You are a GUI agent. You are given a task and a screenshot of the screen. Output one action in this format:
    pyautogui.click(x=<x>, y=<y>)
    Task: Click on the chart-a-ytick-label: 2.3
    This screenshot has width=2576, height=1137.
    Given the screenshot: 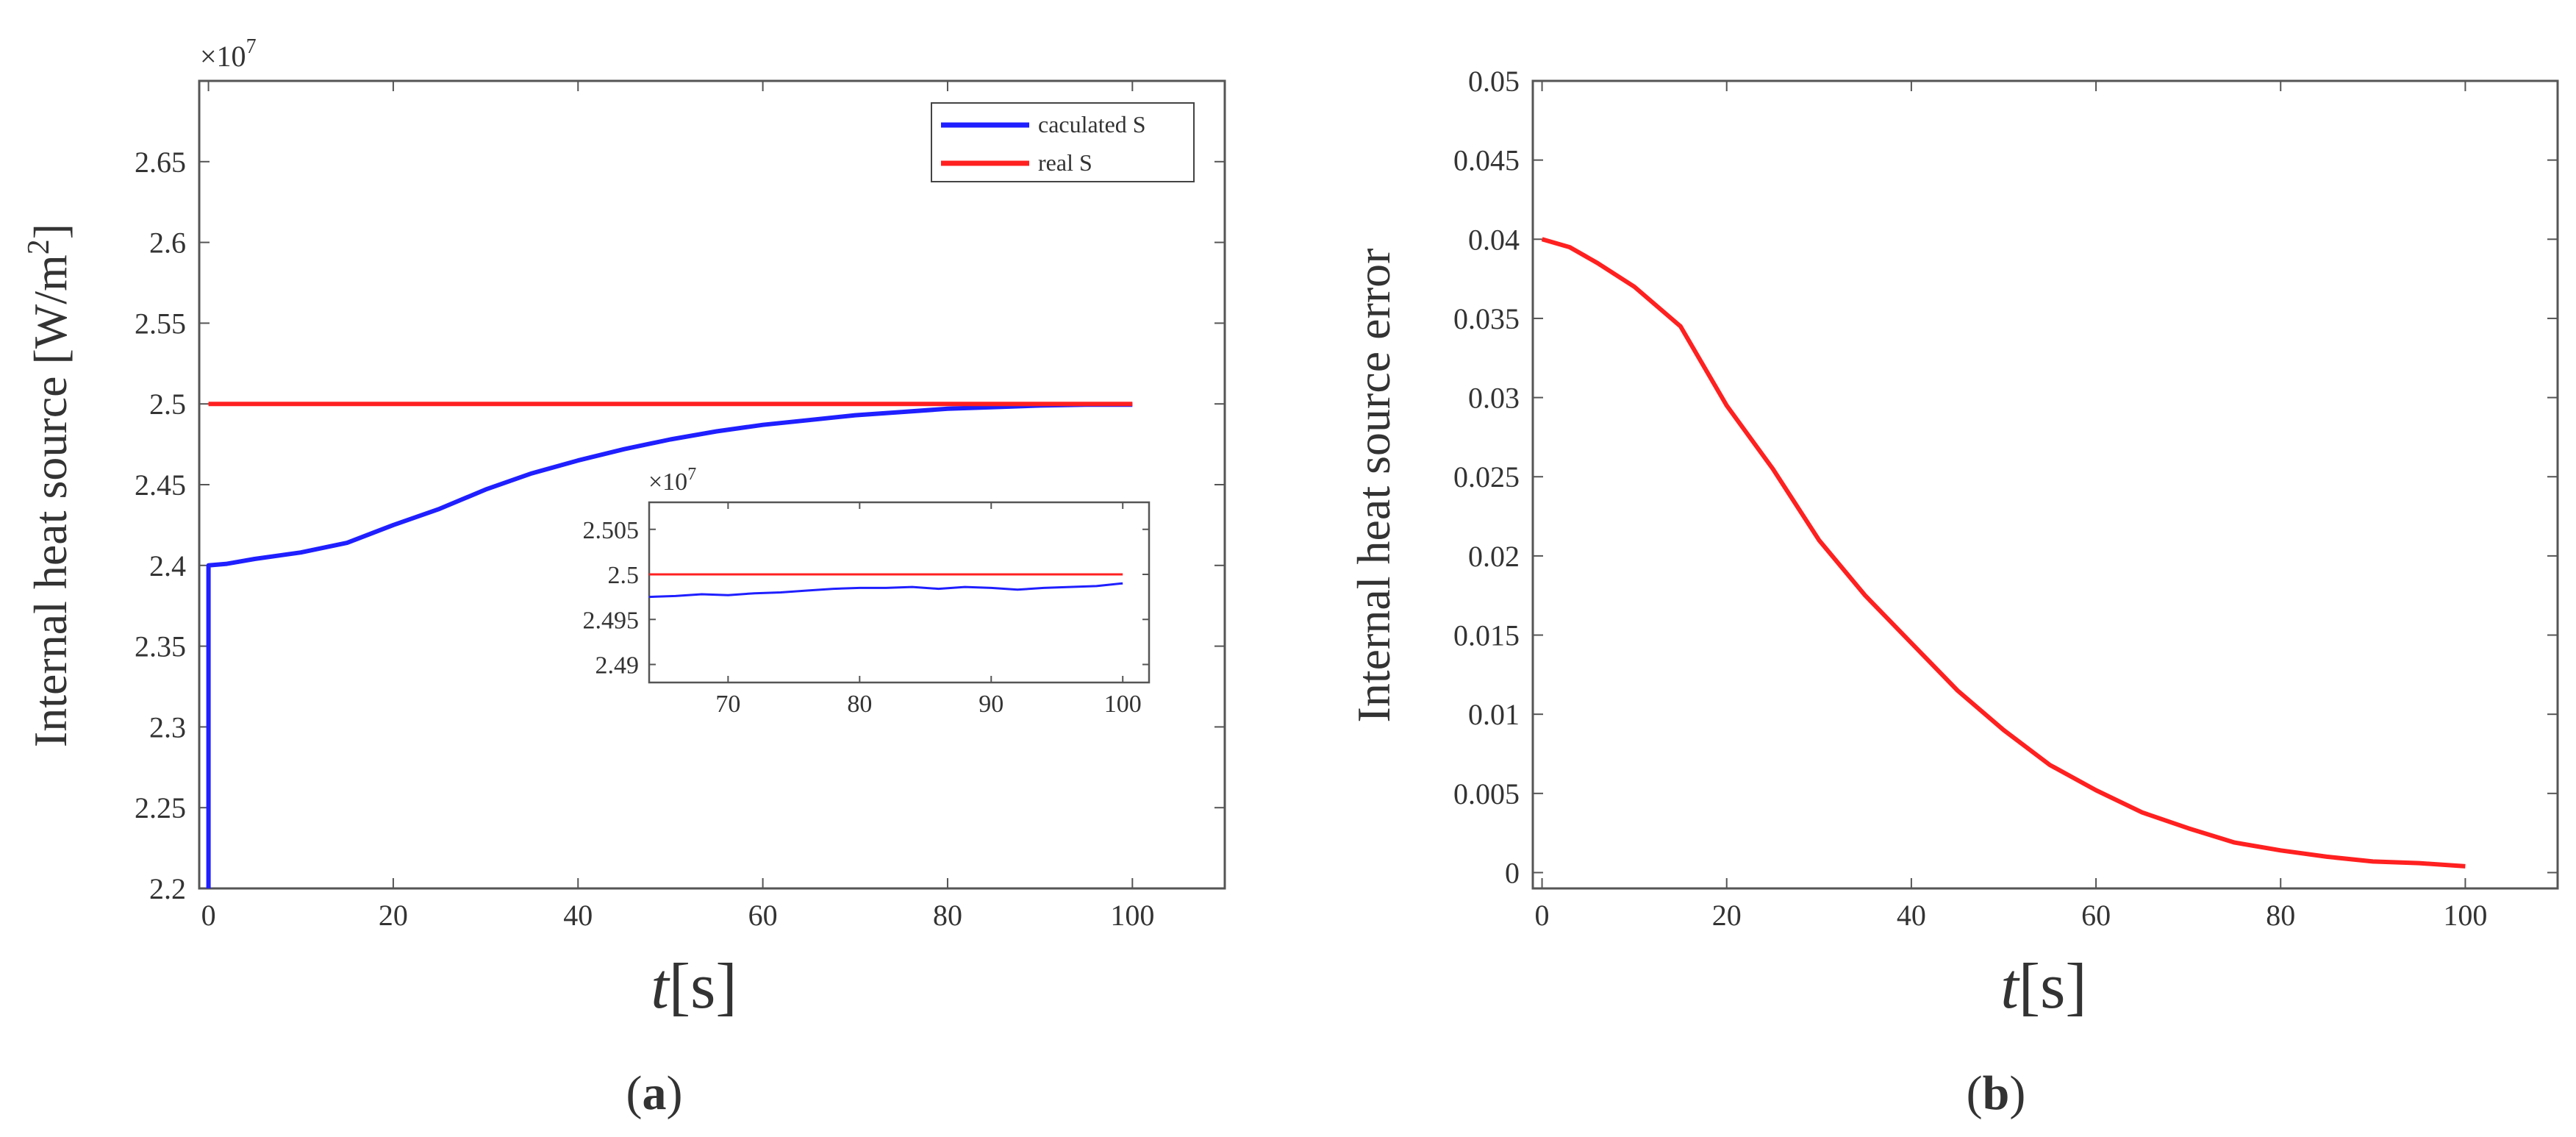 What is the action you would take?
    pyautogui.click(x=167, y=727)
    